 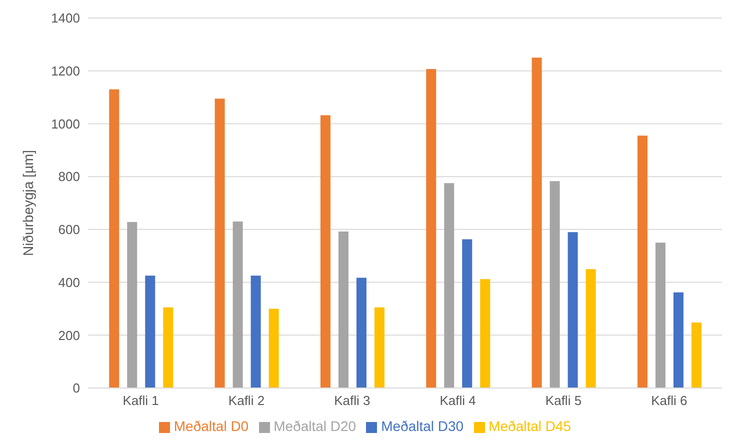 What do you see at coordinates (315, 426) in the screenshot?
I see `legend-label: Meðaltal D20` at bounding box center [315, 426].